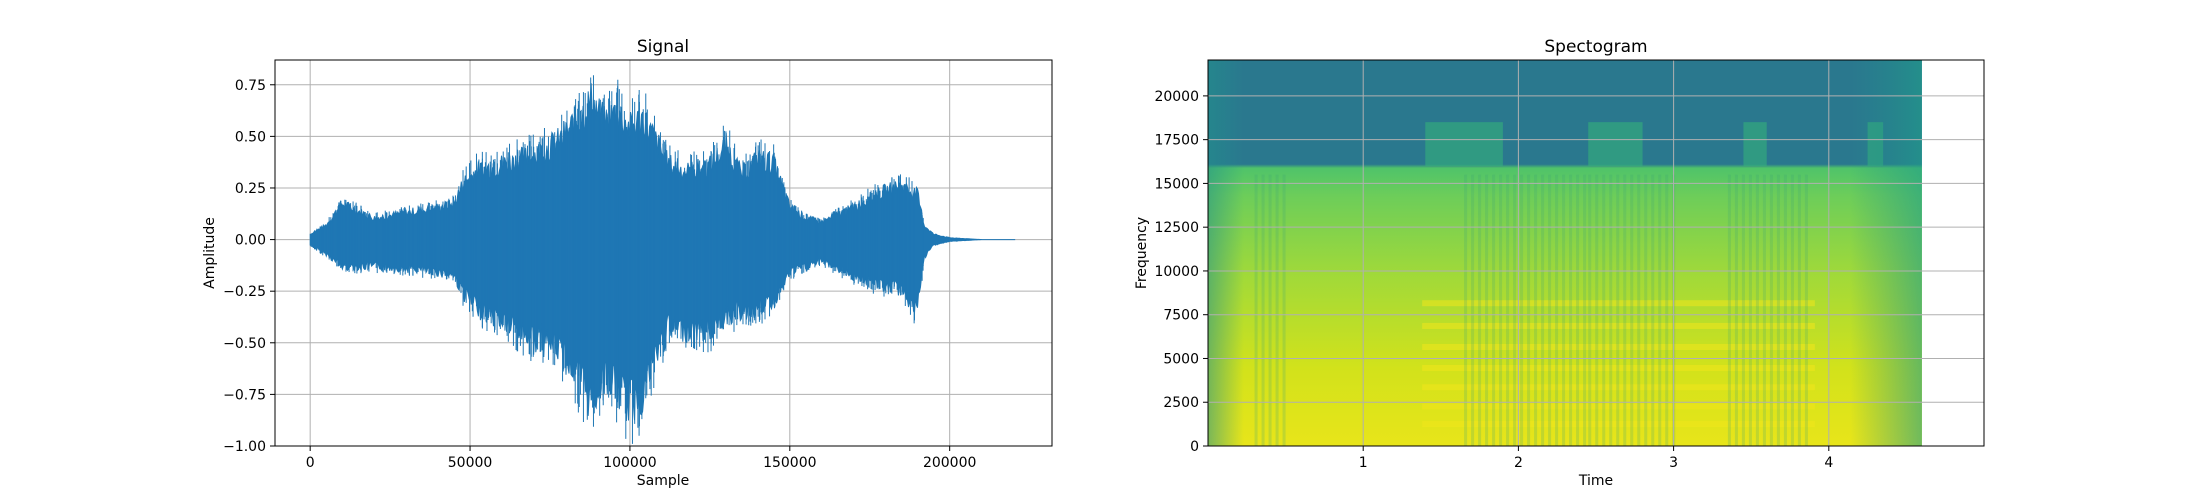 This screenshot has width=2200, height=500. Describe the element at coordinates (1363, 463) in the screenshot. I see `spectrogram-x-tick-label: 1` at that location.